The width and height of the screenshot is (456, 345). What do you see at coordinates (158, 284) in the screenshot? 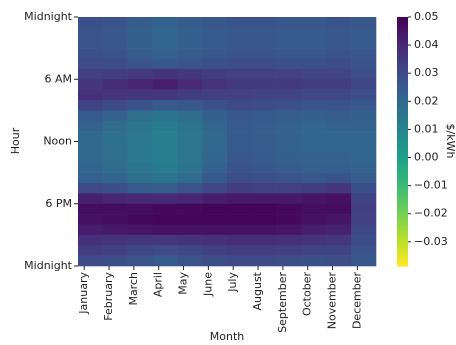
I see `x-tick-label: April` at bounding box center [158, 284].